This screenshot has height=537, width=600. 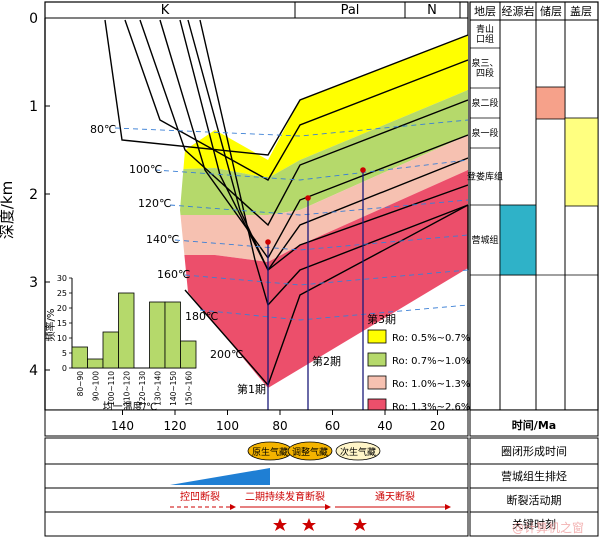 I want to click on depth-axis-label: 深度/km, so click(x=8, y=210).